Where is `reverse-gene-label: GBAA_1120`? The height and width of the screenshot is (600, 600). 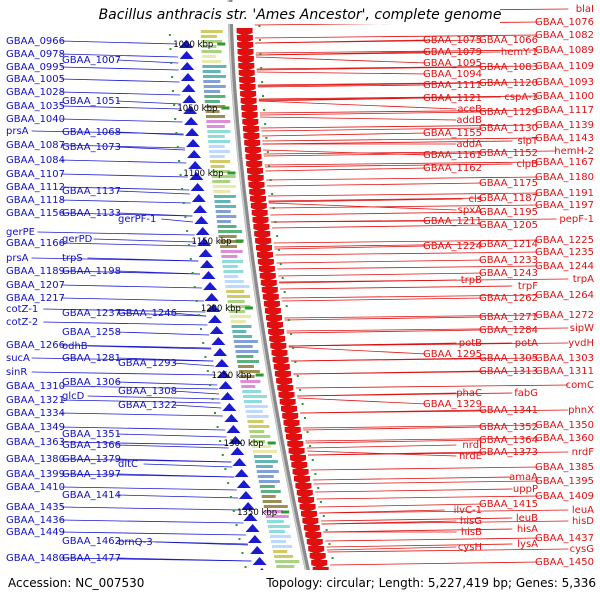 reverse-gene-label: GBAA_1120 is located at coordinates (508, 83).